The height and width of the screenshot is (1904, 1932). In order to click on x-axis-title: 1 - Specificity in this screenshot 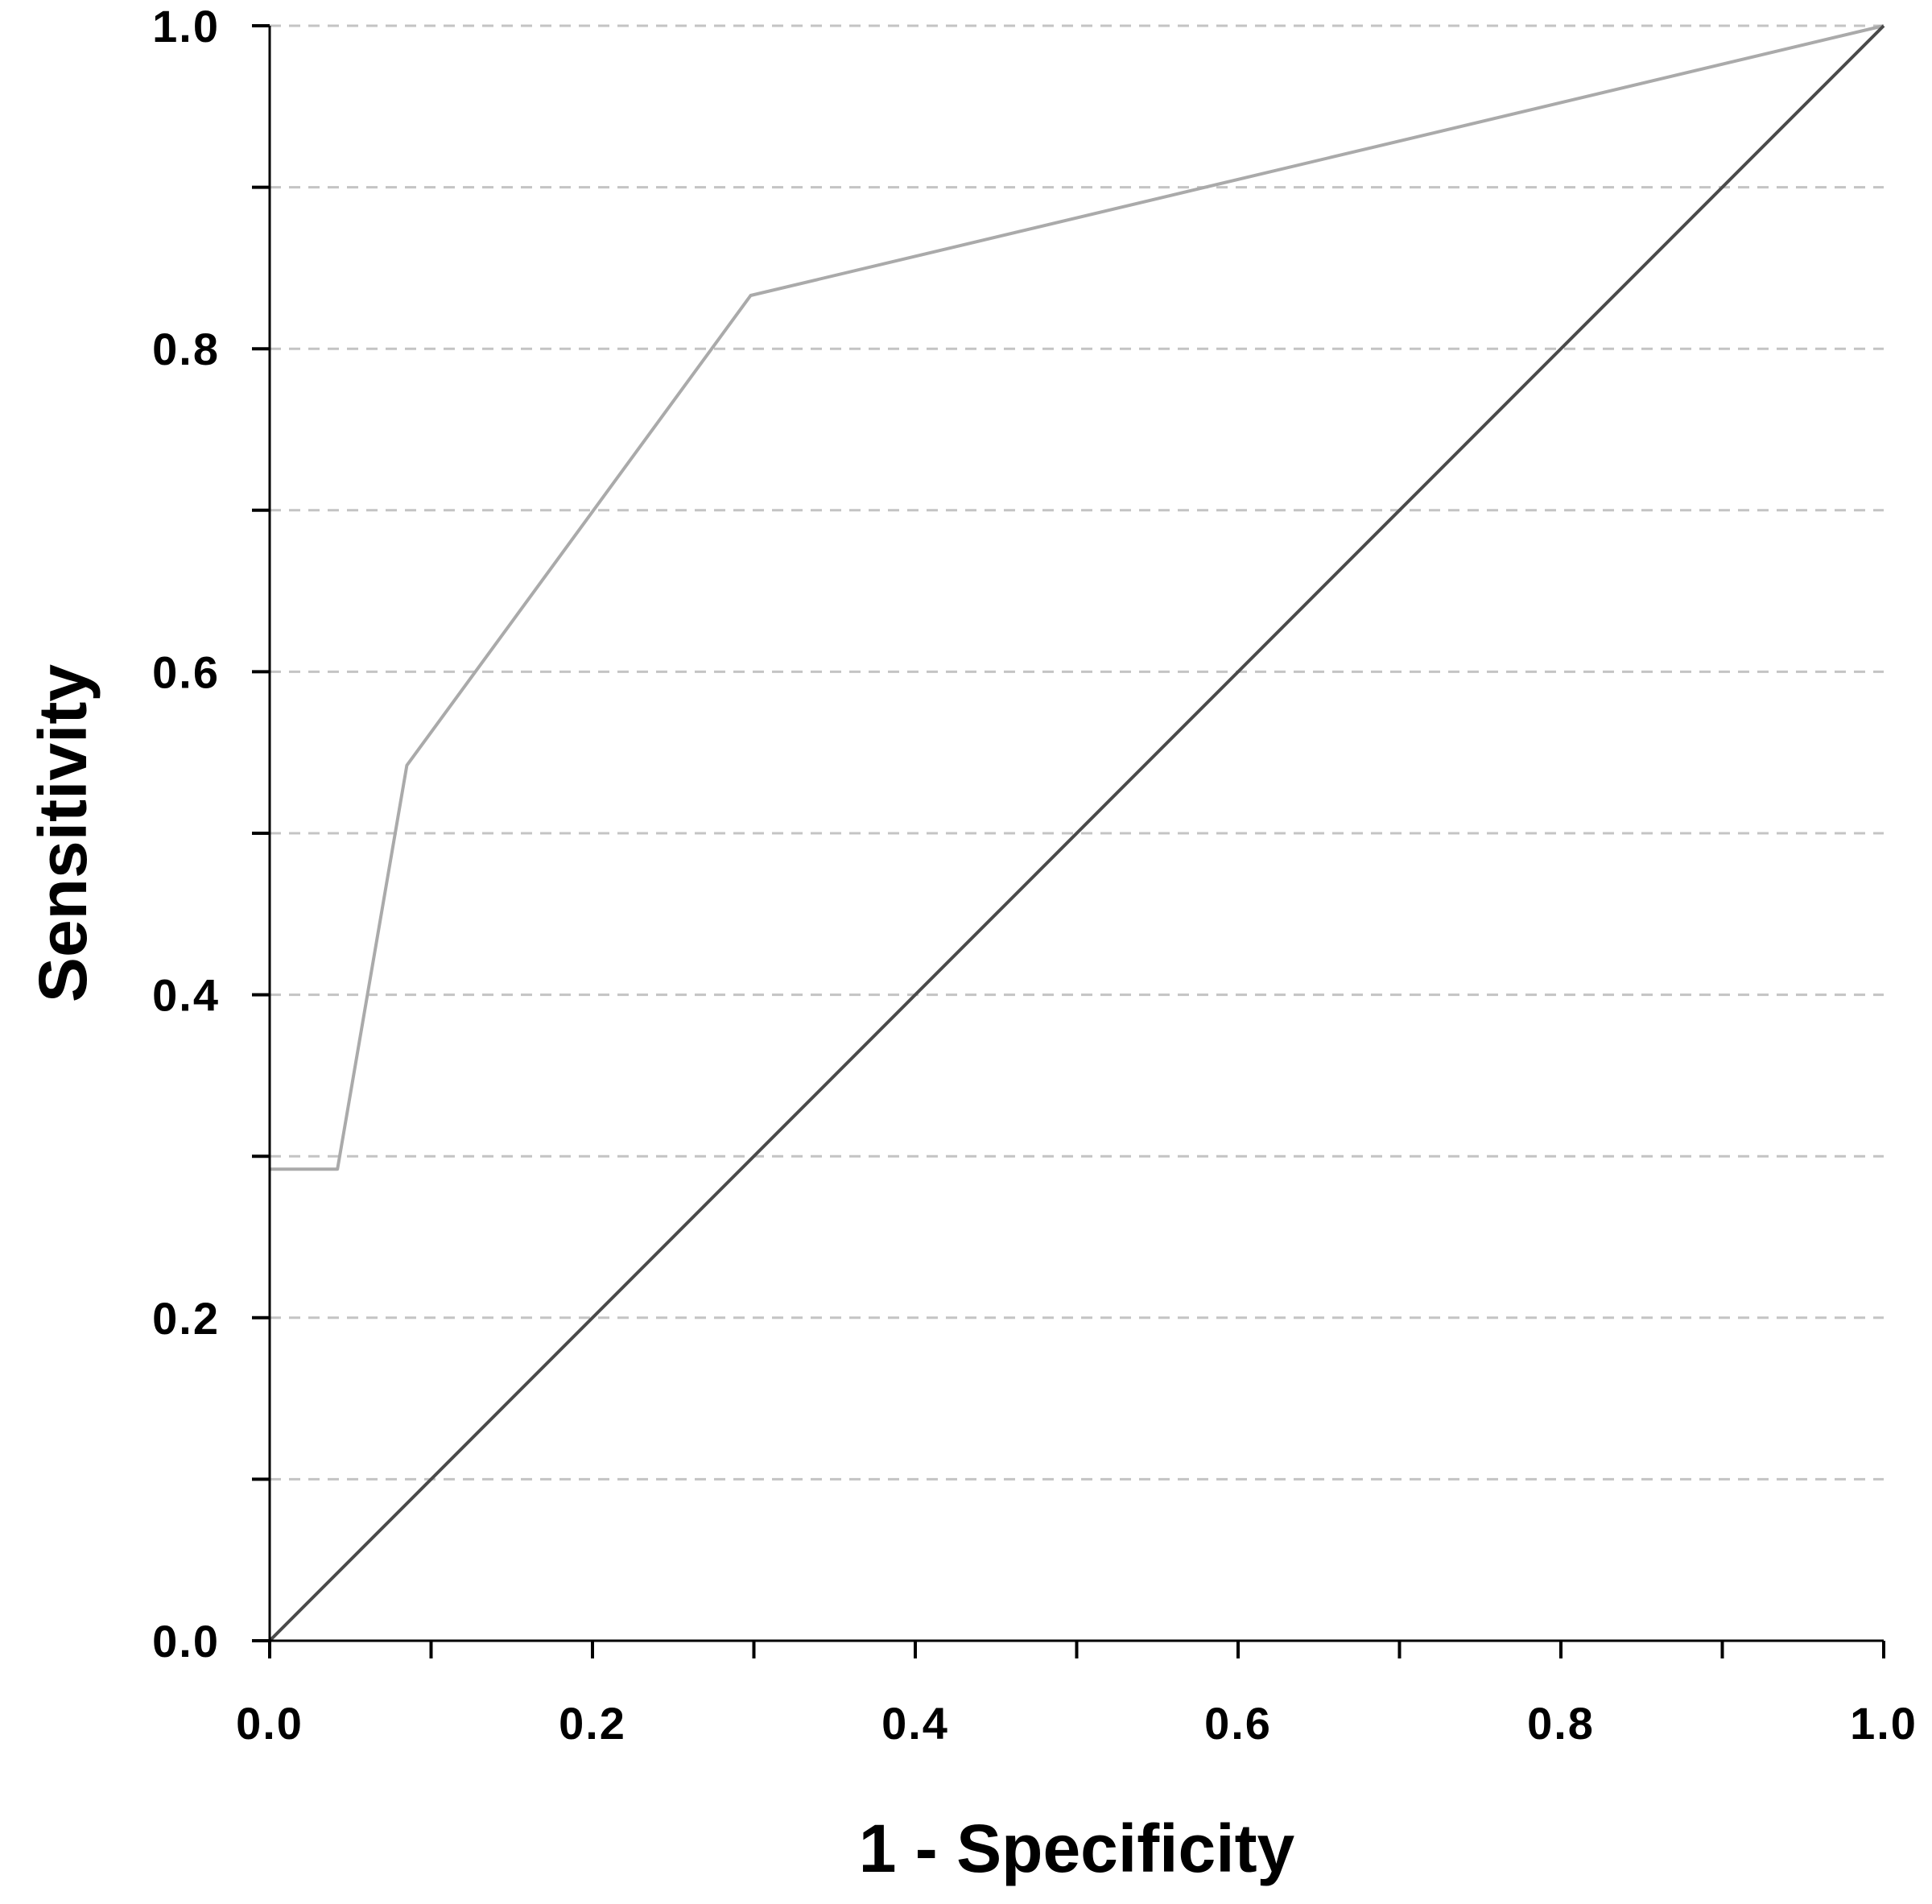, I will do `click(1077, 1848)`.